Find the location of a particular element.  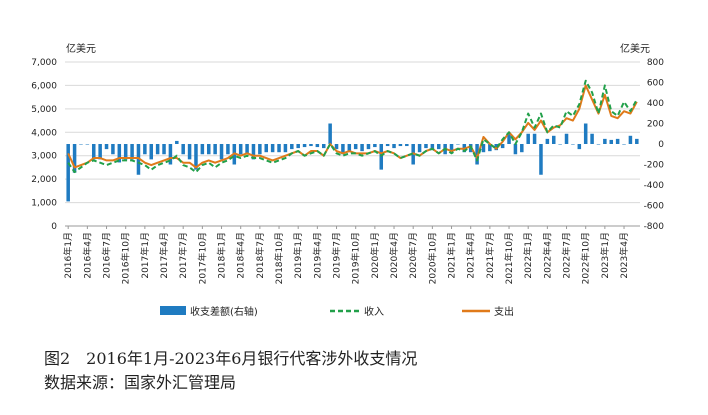

right-axis-tick-label: -800 is located at coordinates (654, 227).